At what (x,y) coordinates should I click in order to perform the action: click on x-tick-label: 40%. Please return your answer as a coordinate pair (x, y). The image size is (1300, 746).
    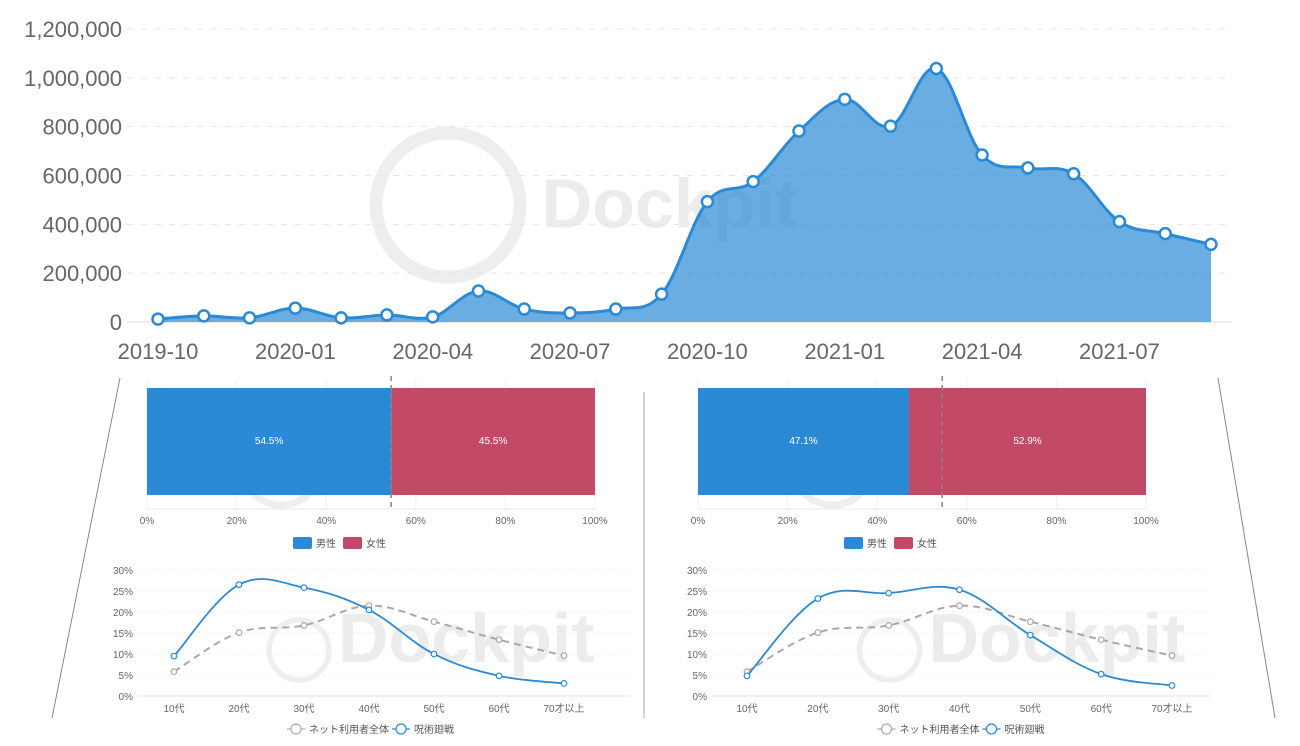
    Looking at the image, I should click on (877, 521).